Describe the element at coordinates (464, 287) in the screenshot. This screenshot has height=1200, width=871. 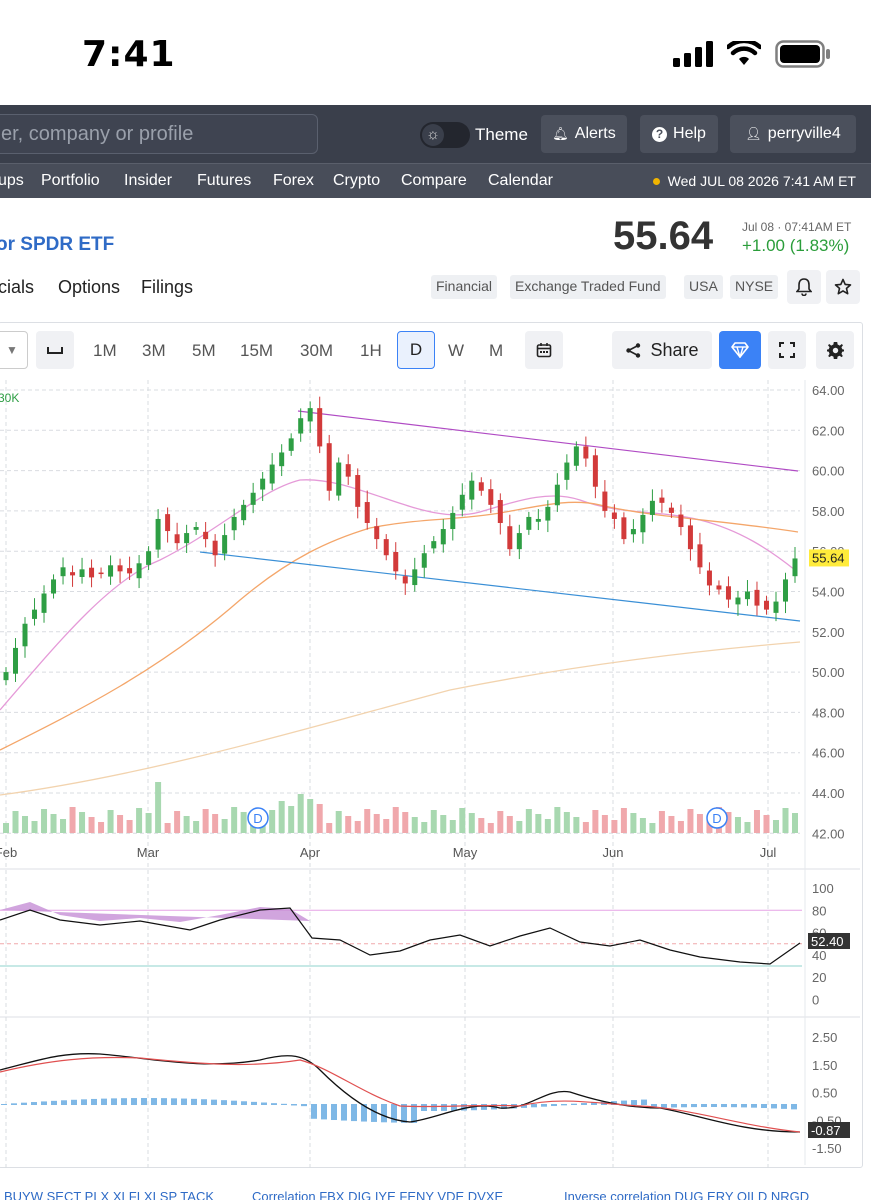
I see `tag-sector: Financial` at that location.